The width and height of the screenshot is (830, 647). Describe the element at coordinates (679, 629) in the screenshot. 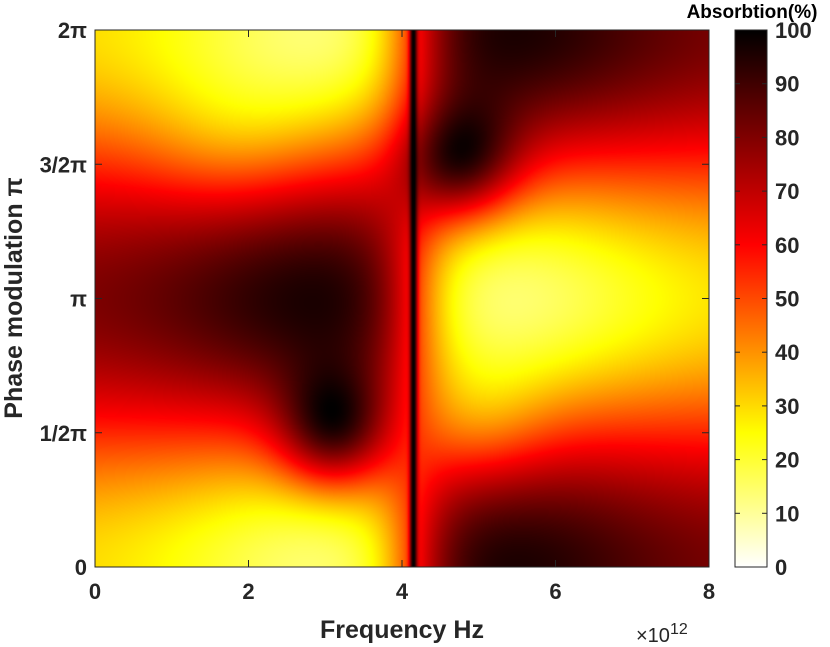

I see `x-exponent-power: 12` at that location.